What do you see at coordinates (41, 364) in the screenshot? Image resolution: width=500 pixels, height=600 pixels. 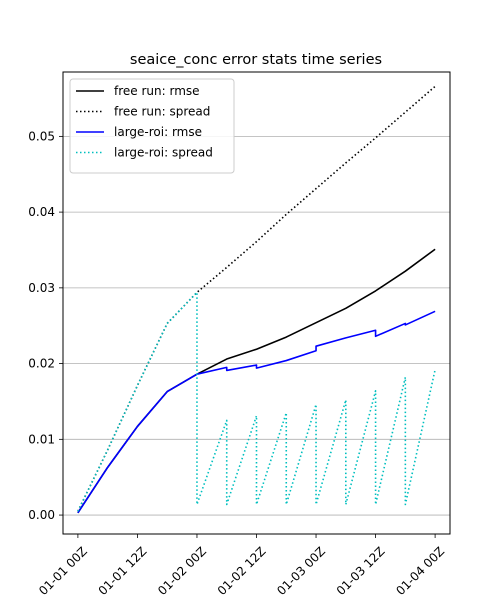 I see `y-tick-label: 0.02` at bounding box center [41, 364].